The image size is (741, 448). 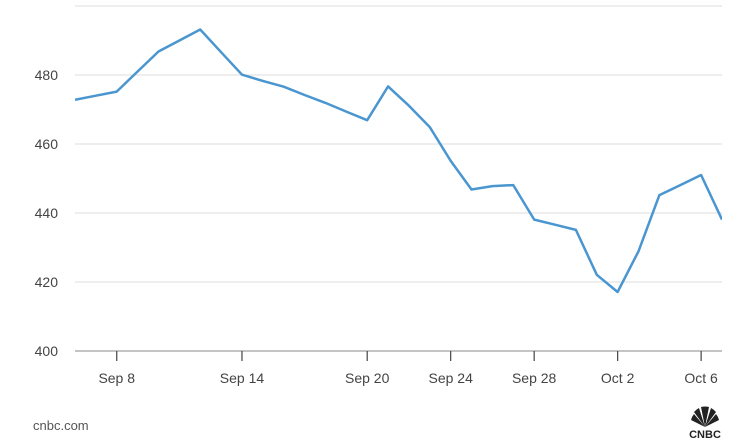 I want to click on x-tick-label: Oct 6, so click(x=701, y=378).